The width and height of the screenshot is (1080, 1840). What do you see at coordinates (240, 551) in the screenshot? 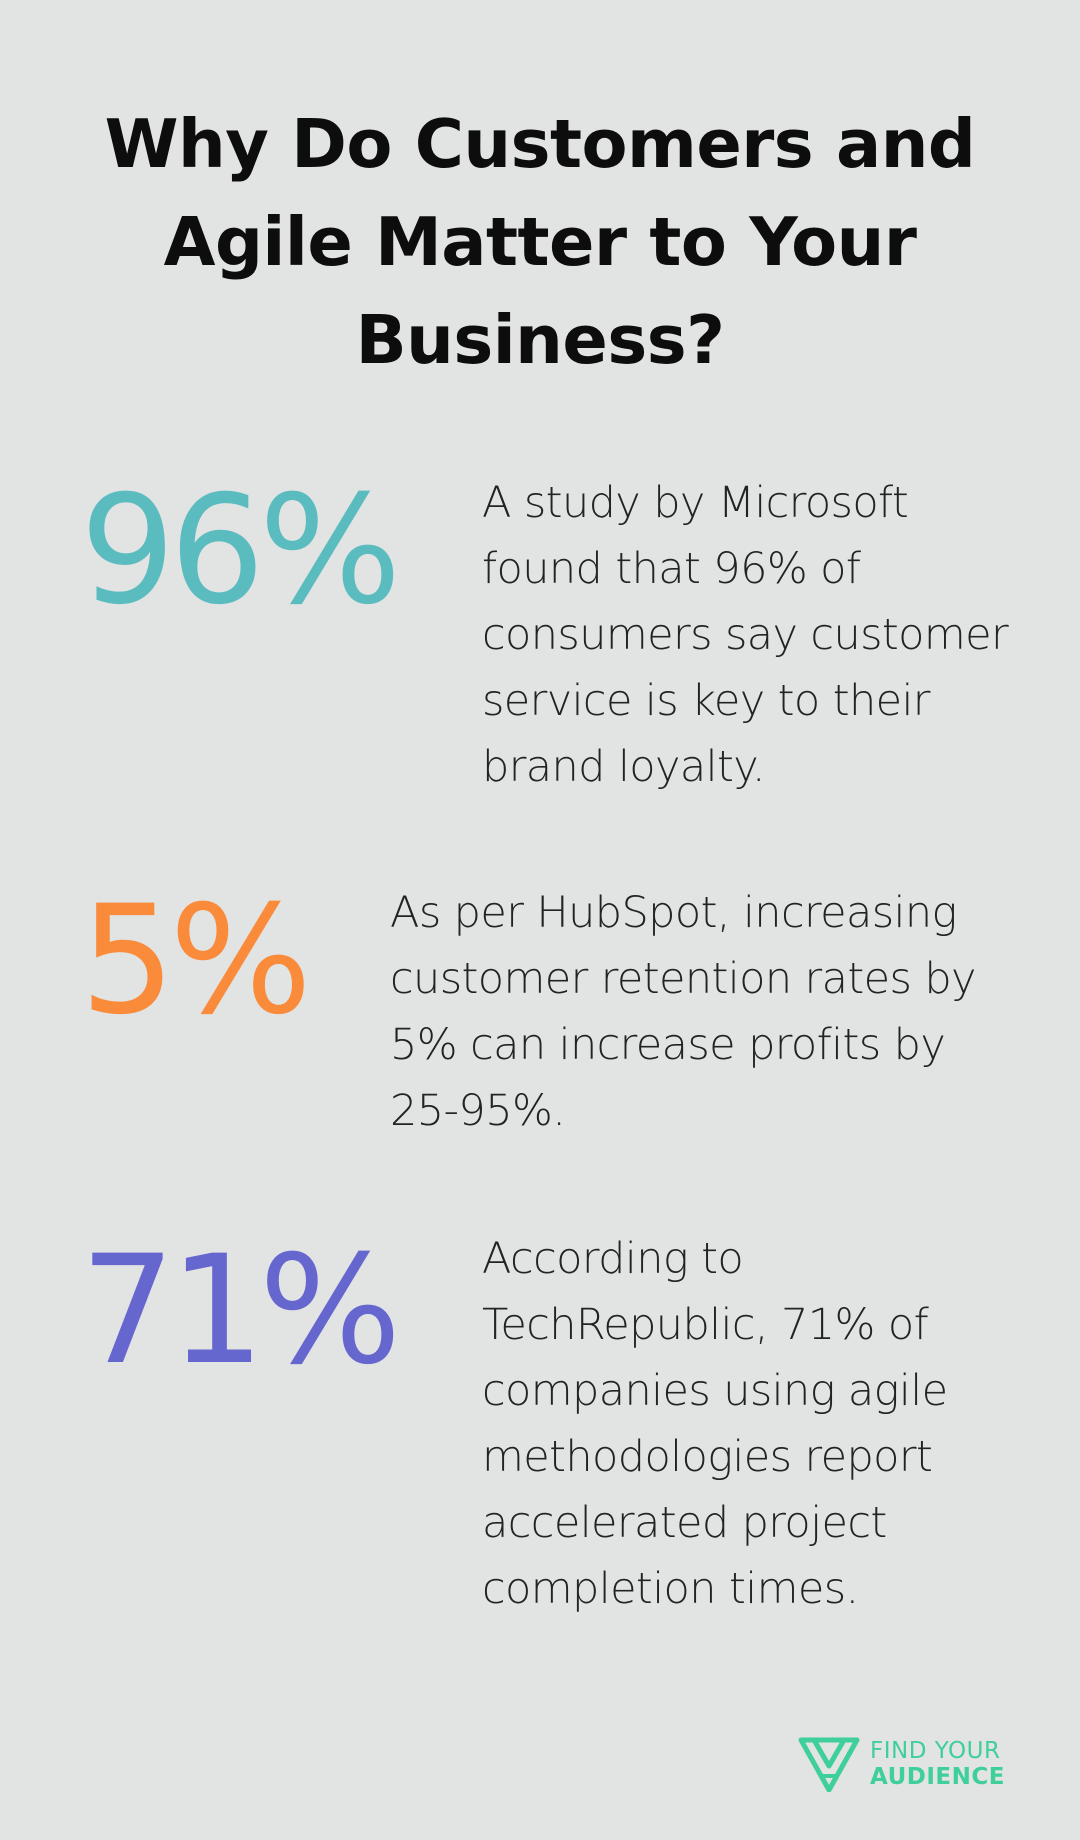
I see `stat-value: 96%` at bounding box center [240, 551].